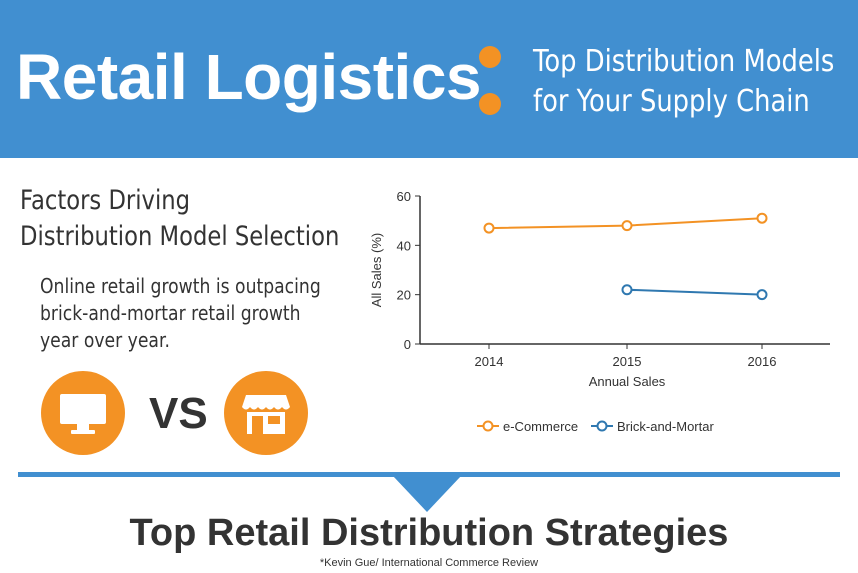 The width and height of the screenshot is (858, 573). I want to click on y-axis: 0 20 40 60, so click(408, 270).